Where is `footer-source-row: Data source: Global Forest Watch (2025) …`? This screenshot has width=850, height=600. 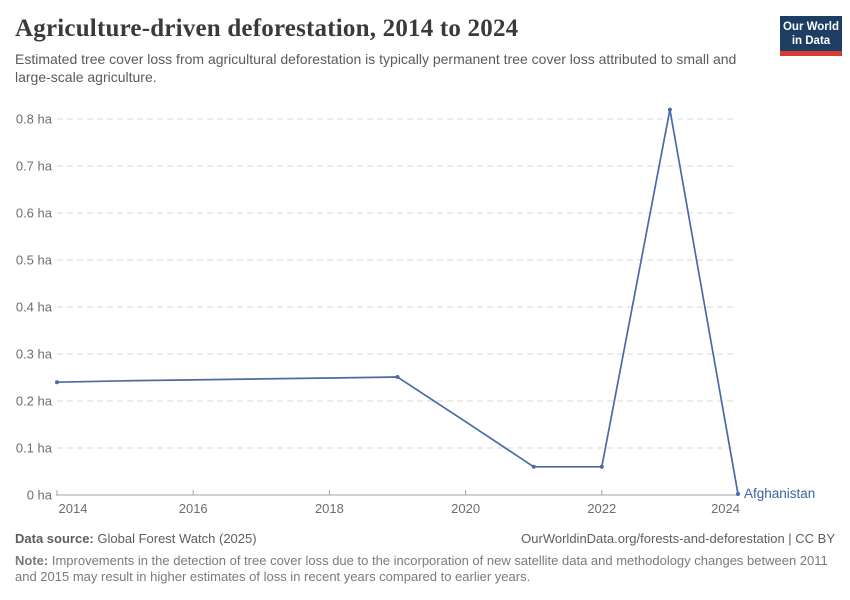
footer-source-row: Data source: Global Forest Watch (2025) … is located at coordinates (425, 539).